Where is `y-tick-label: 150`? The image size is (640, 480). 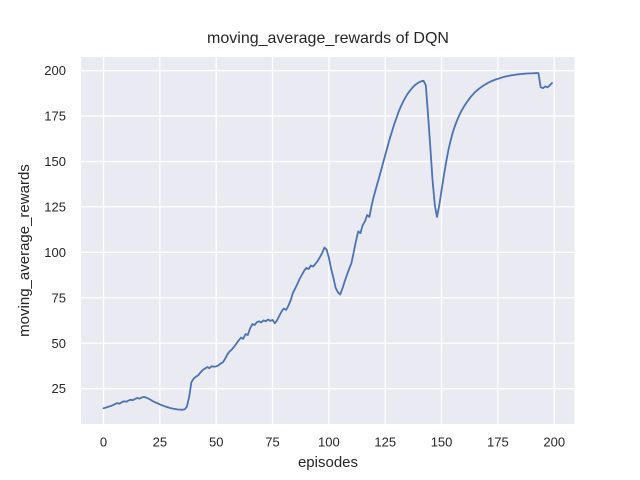 y-tick-label: 150 is located at coordinates (55, 161).